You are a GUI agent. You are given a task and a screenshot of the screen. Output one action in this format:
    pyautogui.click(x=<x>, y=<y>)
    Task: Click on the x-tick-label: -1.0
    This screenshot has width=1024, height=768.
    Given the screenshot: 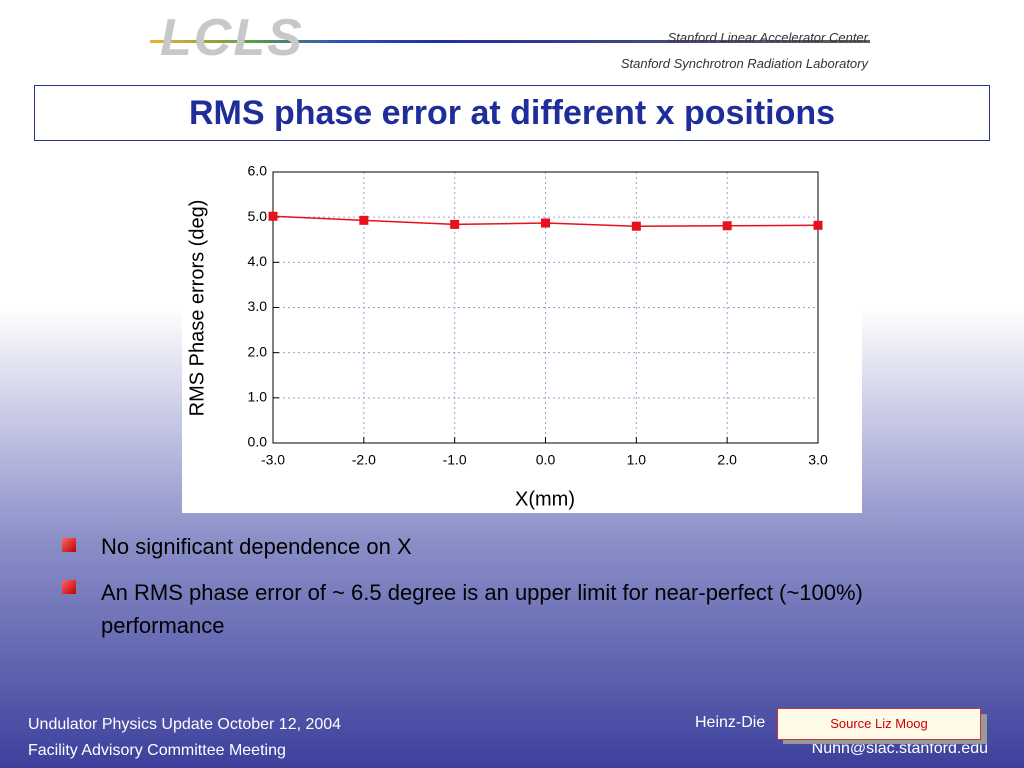 What is the action you would take?
    pyautogui.click(x=455, y=460)
    